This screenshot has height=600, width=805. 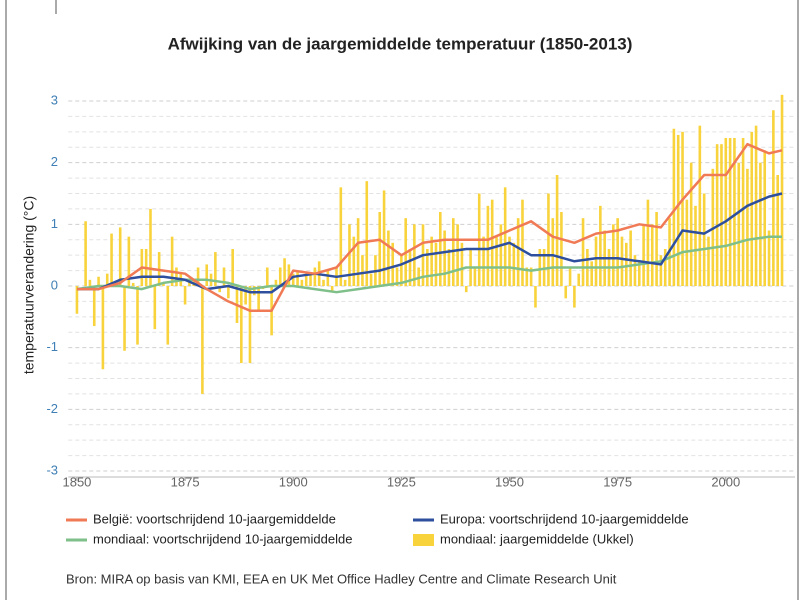 What do you see at coordinates (54, 223) in the screenshot?
I see `y-tick-label: 1` at bounding box center [54, 223].